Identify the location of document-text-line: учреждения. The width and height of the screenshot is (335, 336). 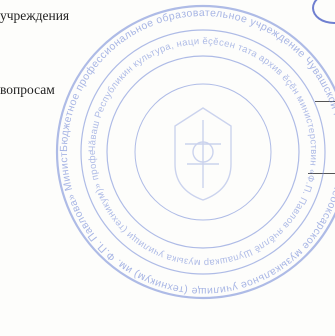
(35, 15).